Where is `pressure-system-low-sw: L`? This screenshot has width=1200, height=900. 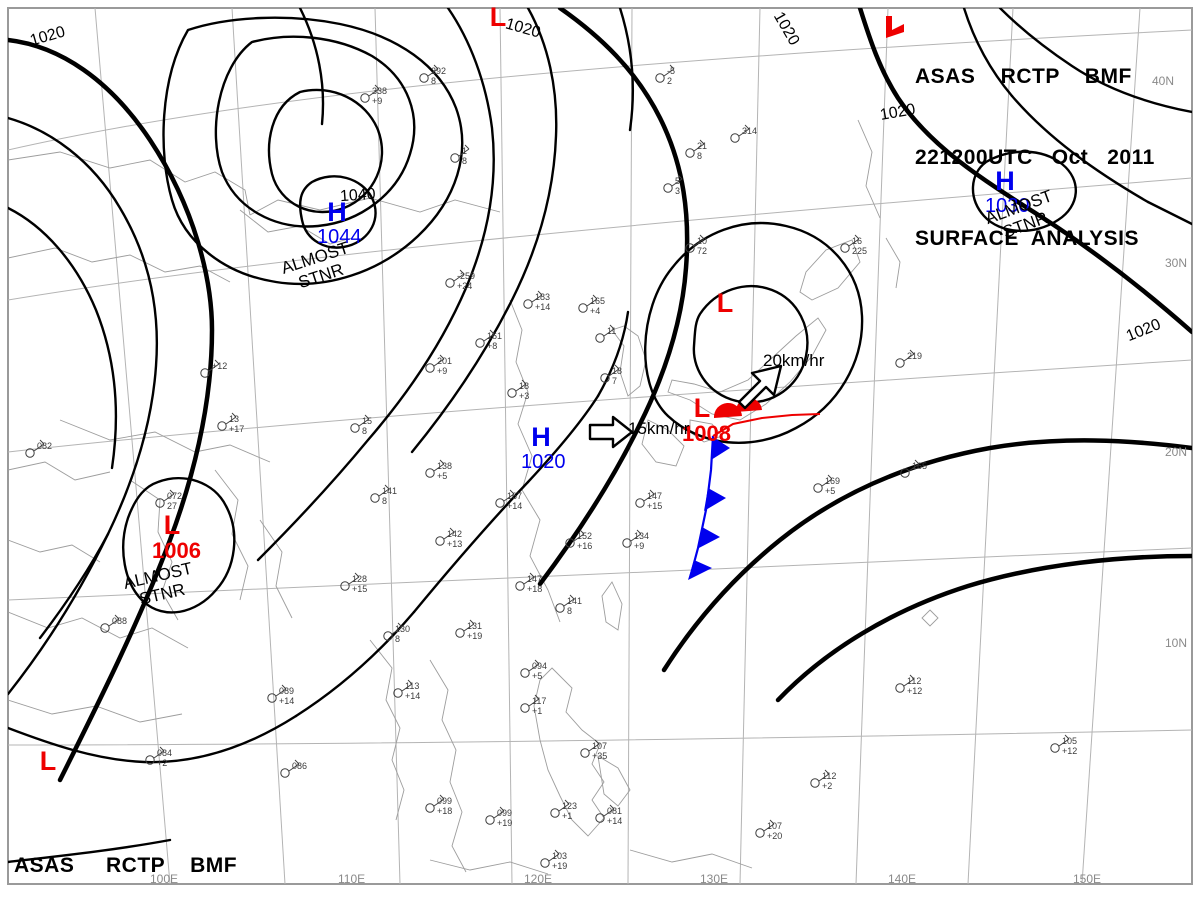 pressure-system-low-sw: L is located at coordinates (48, 761).